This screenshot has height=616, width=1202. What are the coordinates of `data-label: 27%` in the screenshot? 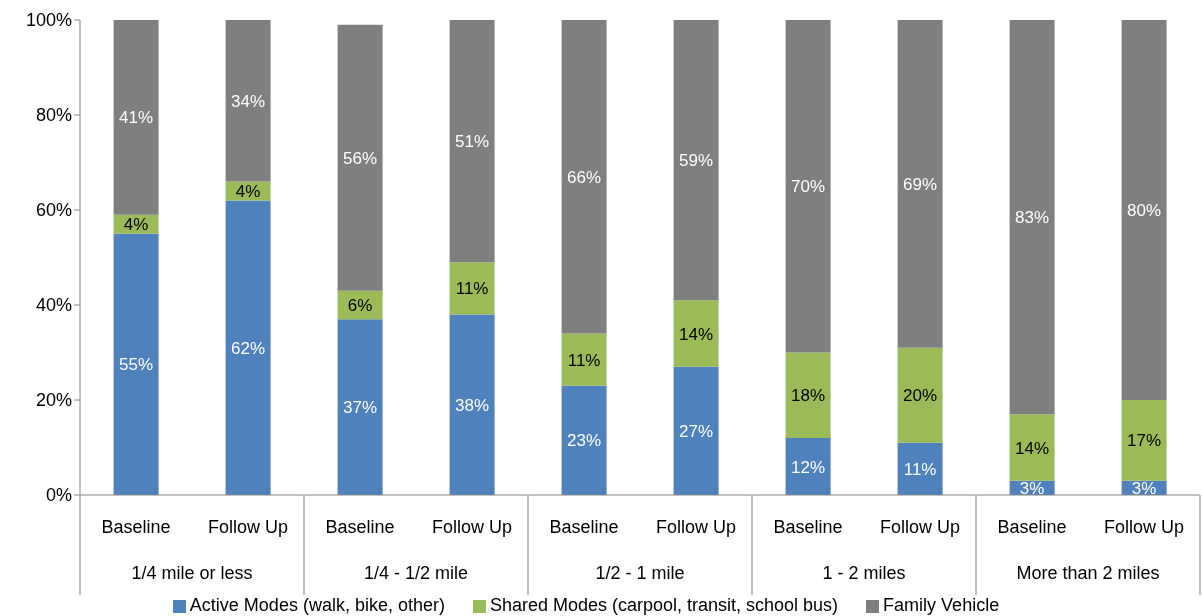 It's located at (696, 431).